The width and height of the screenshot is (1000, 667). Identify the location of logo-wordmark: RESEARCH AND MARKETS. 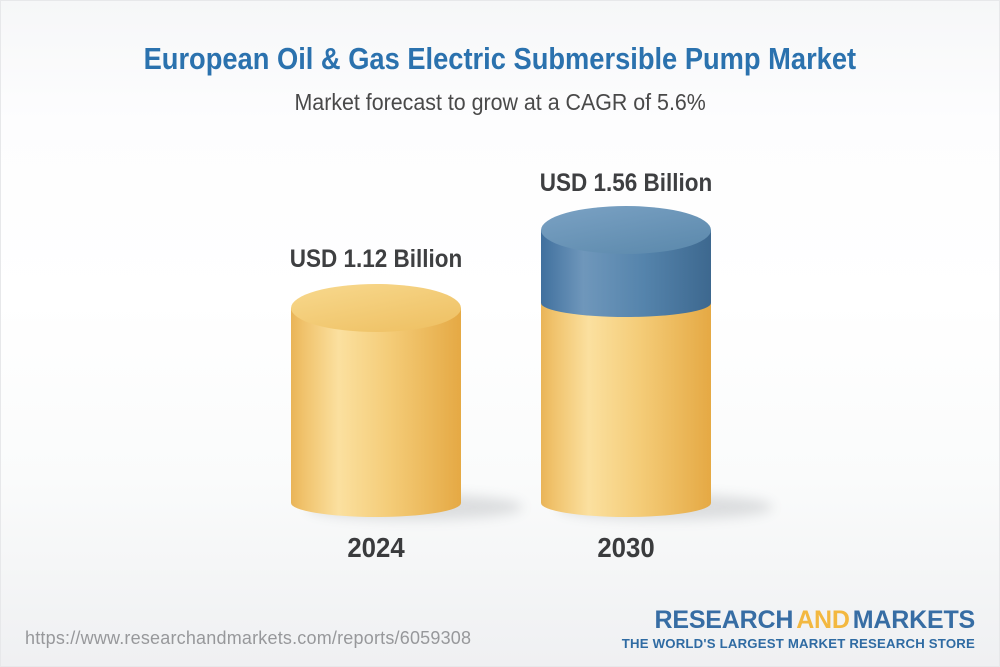
(799, 619).